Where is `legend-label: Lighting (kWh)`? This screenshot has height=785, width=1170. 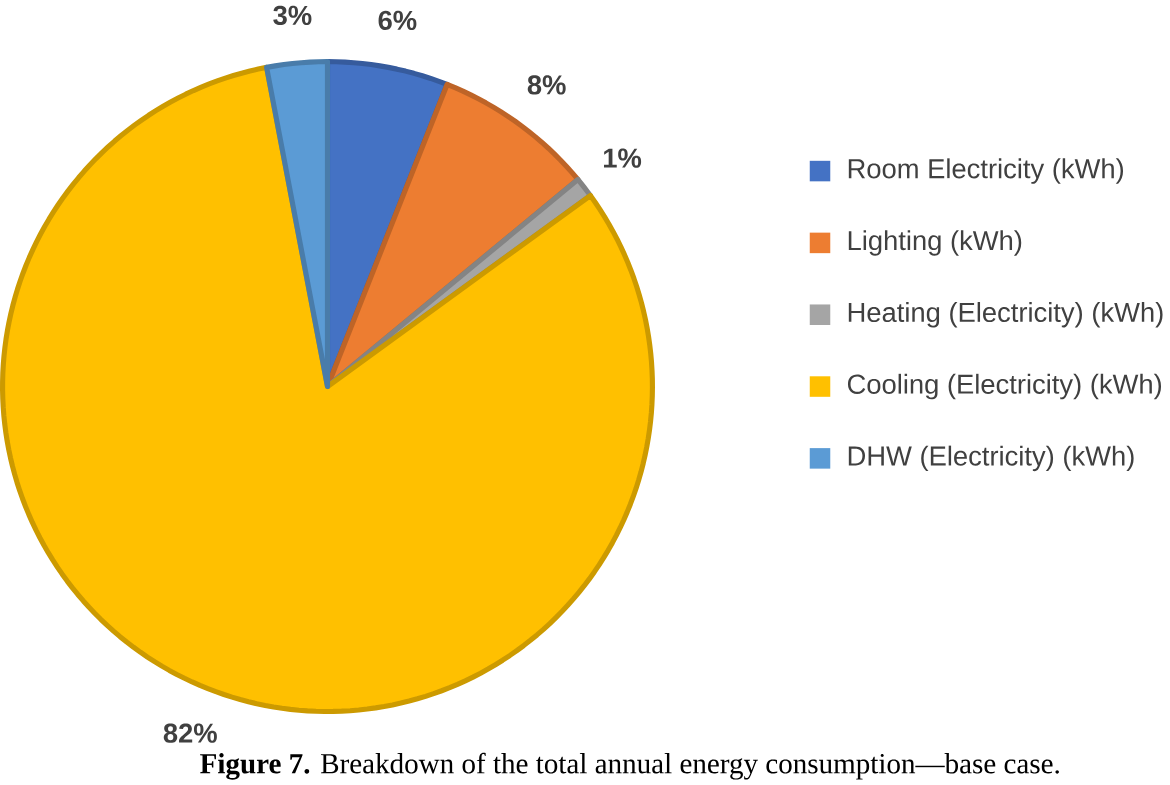
legend-label: Lighting (kWh) is located at coordinates (935, 242).